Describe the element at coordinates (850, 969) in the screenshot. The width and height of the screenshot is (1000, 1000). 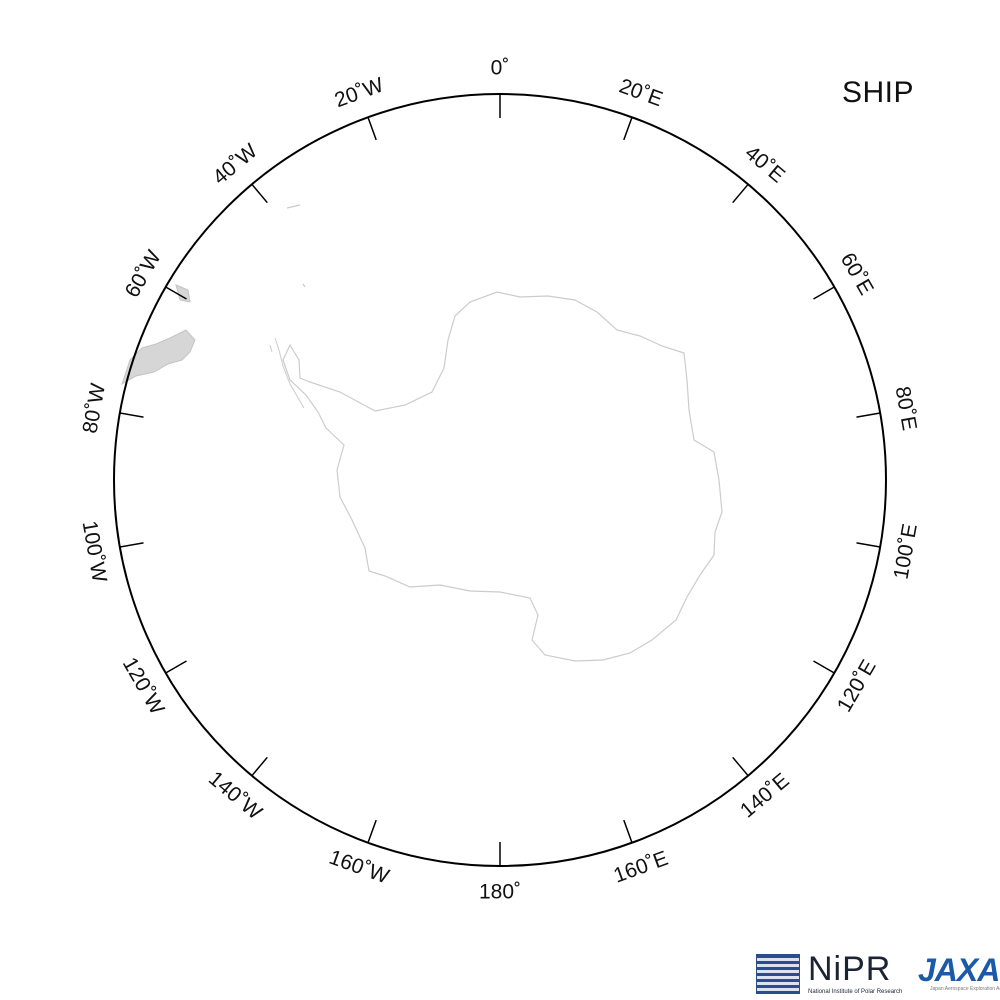
I see `nipr-logo-text: NiPR` at that location.